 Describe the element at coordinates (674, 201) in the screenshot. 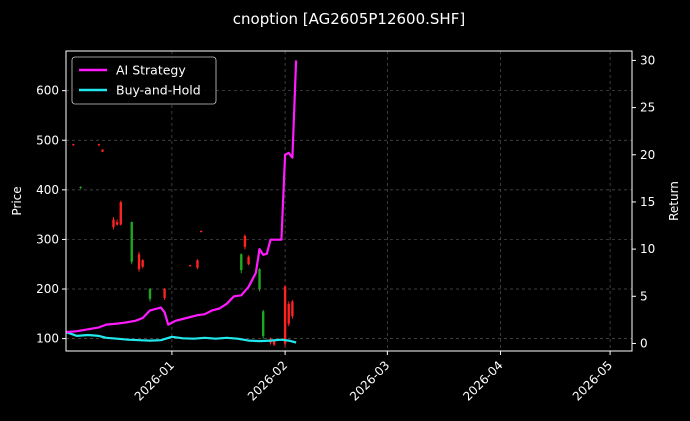

I see `right-axis-label: Return` at that location.